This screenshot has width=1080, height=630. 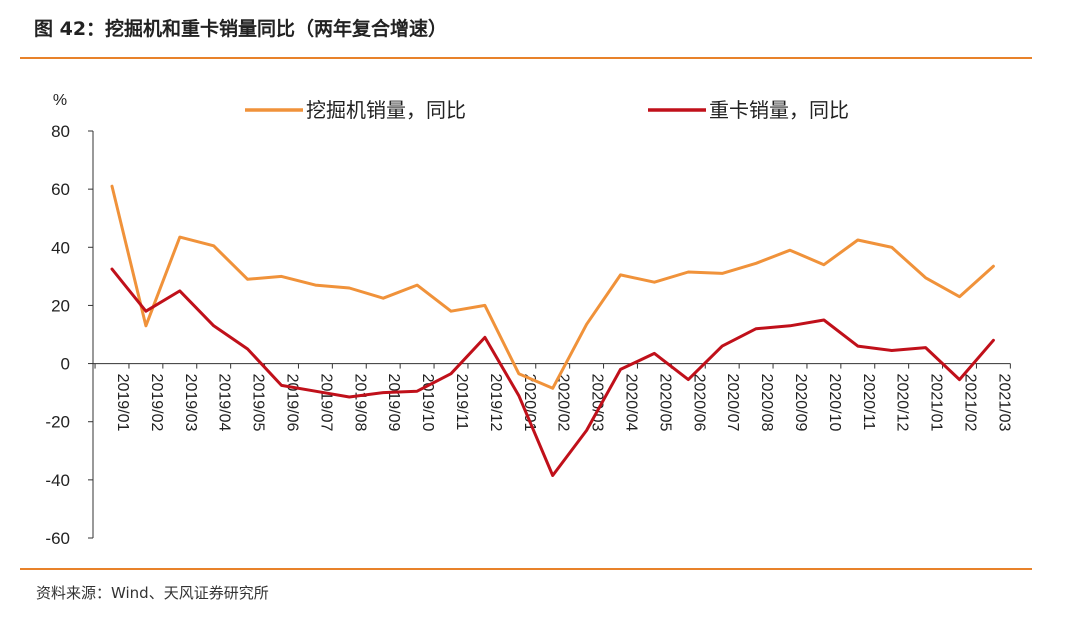 What do you see at coordinates (241, 29) in the screenshot?
I see `chart-title: 图 42：挖掘机和重卡销量同比（两年复合增速）` at bounding box center [241, 29].